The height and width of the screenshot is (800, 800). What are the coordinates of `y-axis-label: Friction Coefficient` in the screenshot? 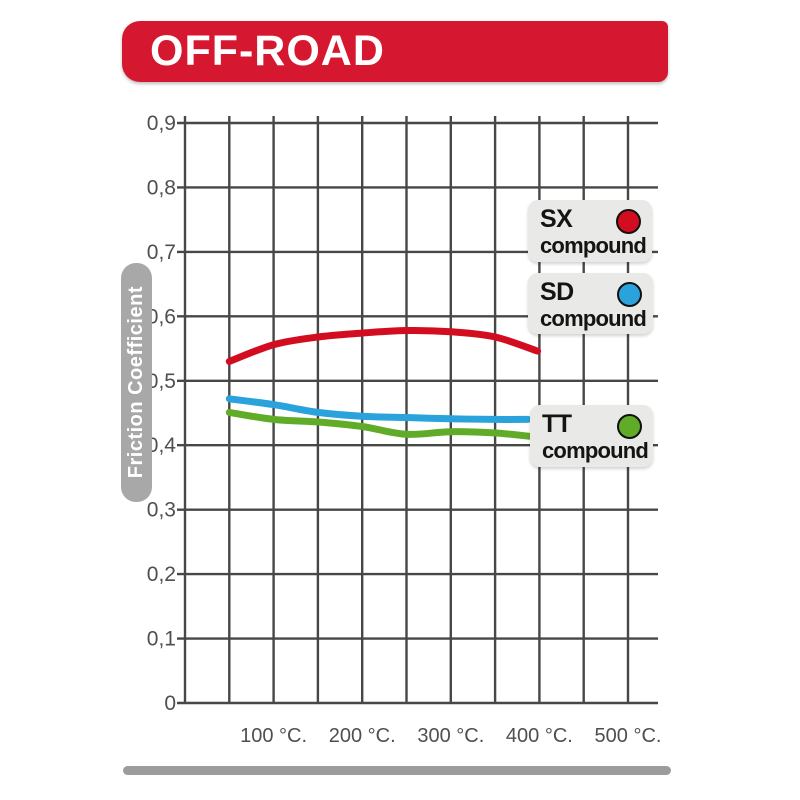 It's located at (136, 382).